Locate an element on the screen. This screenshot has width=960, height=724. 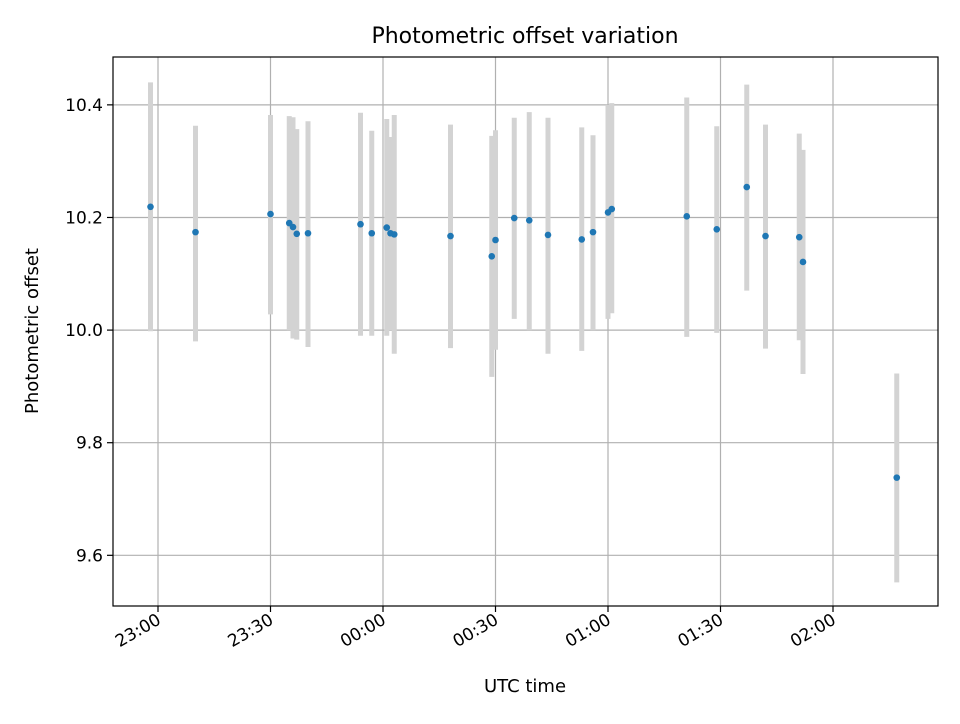
y-tick-label: 10.0 is located at coordinates (84, 331).